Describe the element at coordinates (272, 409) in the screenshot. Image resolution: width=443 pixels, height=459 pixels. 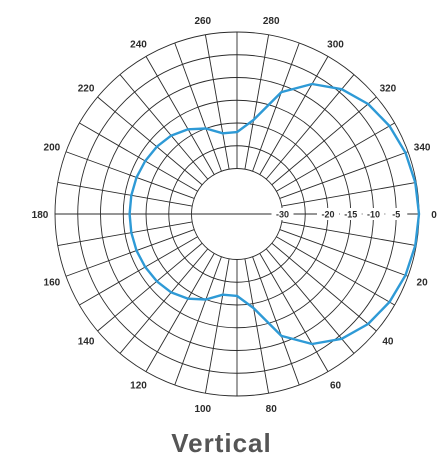
I see `angle-tick-label: 80` at that location.